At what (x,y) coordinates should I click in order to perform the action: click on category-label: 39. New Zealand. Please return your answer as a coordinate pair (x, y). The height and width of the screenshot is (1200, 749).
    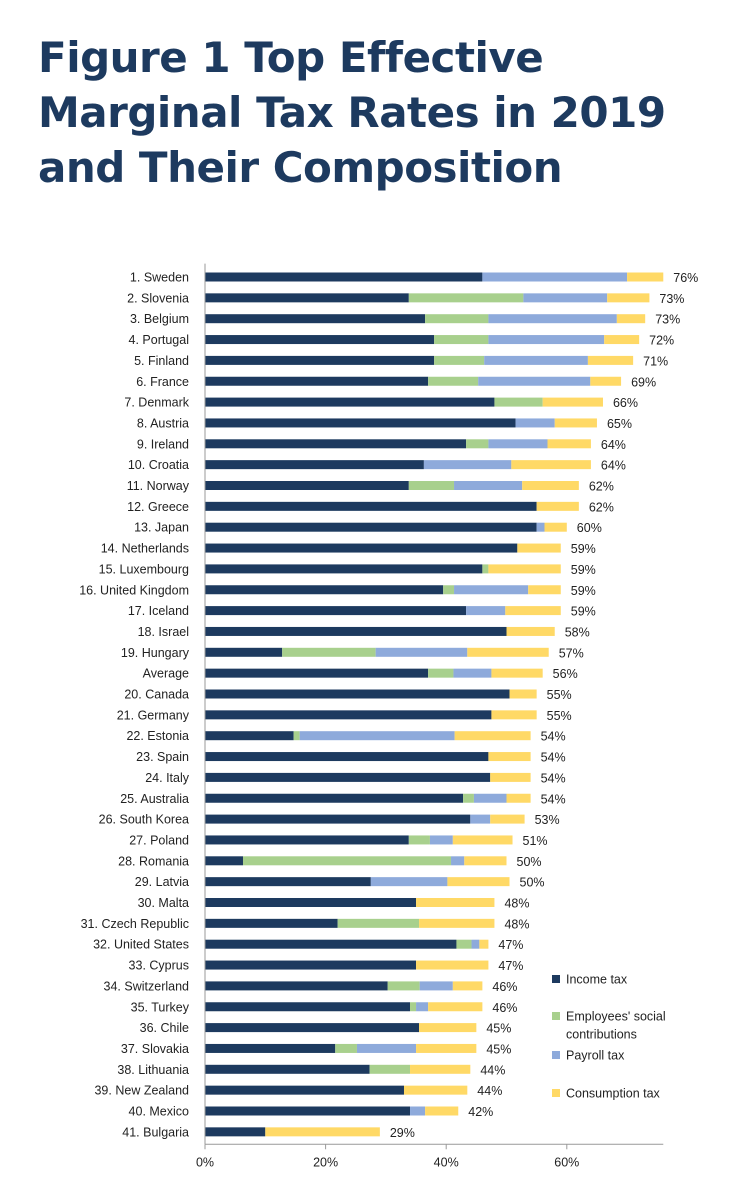
    Looking at the image, I should click on (141, 1091).